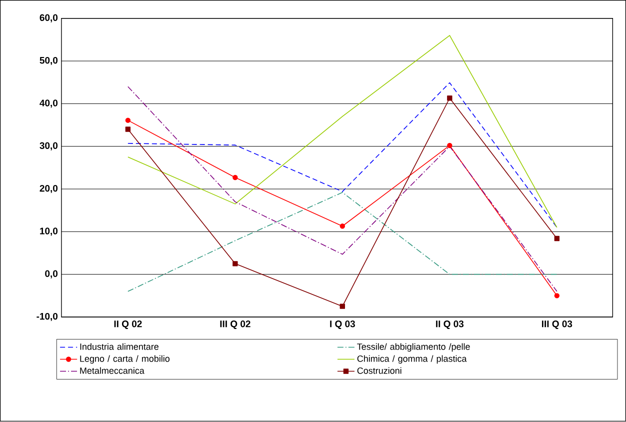 This screenshot has height=422, width=626. I want to click on y-tick-label: 60,0, so click(49, 18).